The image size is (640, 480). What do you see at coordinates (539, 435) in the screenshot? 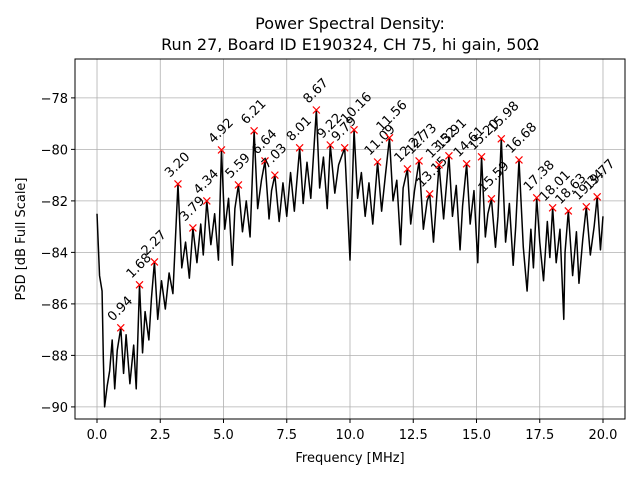
I see `x-tick-label: 17.5` at bounding box center [539, 435].